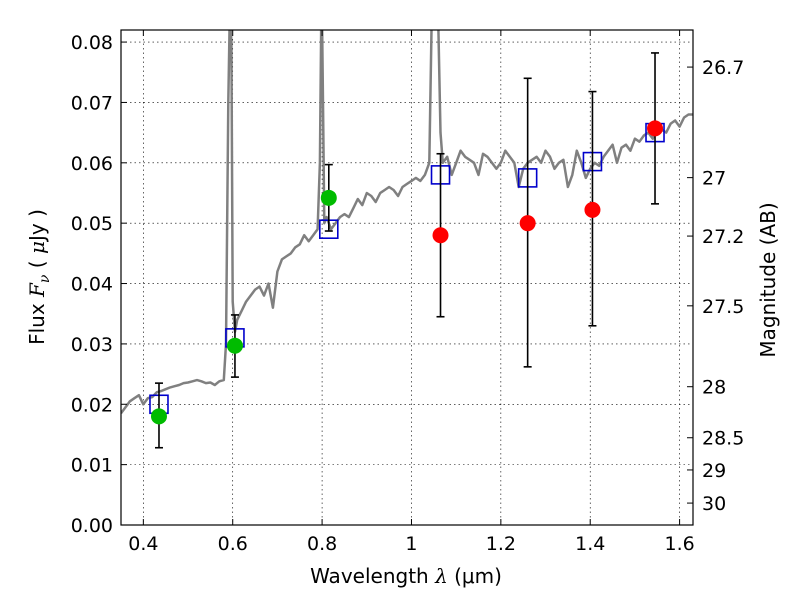  What do you see at coordinates (723, 68) in the screenshot?
I see `y2-tick-label: 26.7` at bounding box center [723, 68].